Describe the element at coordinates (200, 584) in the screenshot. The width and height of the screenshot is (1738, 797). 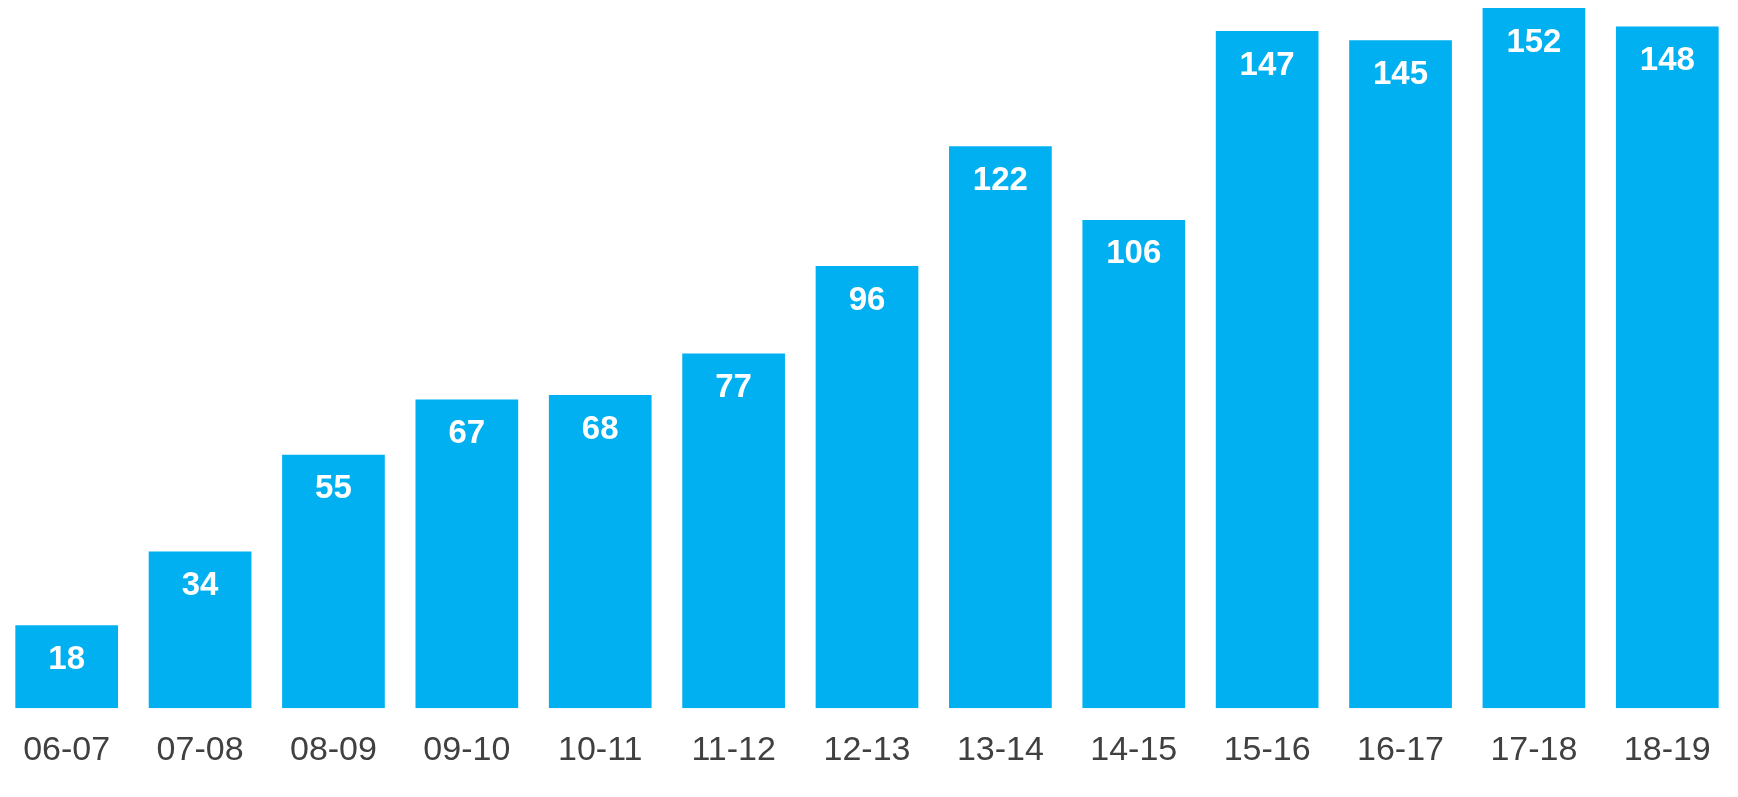
I see `data-label: 34` at that location.